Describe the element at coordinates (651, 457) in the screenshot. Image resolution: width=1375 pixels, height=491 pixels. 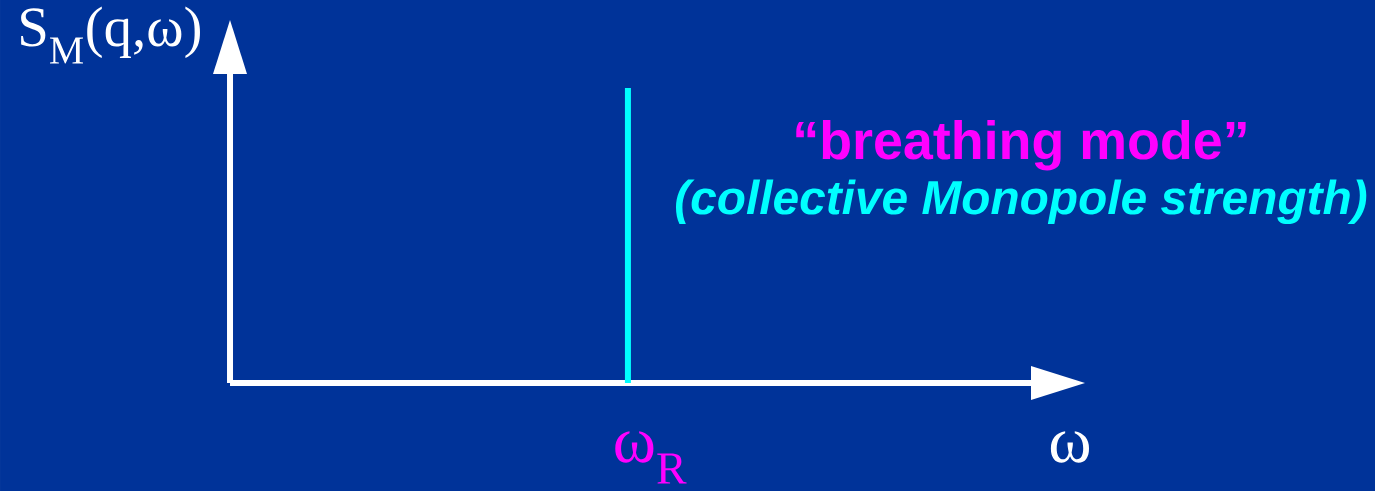
I see `x-tick-label: ω$_{R}$` at that location.